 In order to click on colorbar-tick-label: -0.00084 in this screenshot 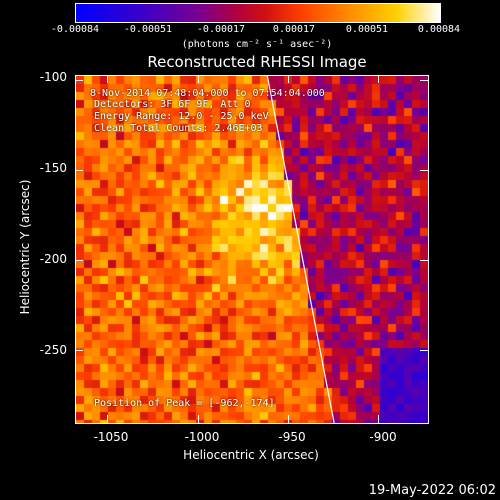, I will do `click(75, 29)`.